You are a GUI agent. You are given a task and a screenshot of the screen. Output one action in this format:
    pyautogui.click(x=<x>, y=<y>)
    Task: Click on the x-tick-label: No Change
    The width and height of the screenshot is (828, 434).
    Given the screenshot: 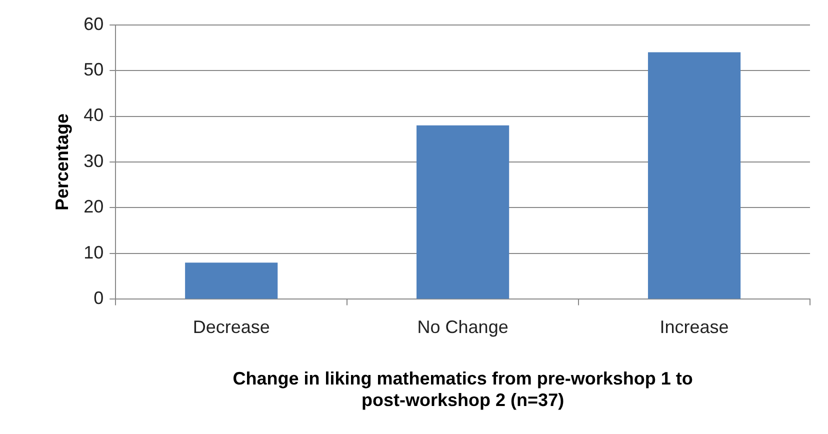 What is the action you would take?
    pyautogui.click(x=462, y=326)
    